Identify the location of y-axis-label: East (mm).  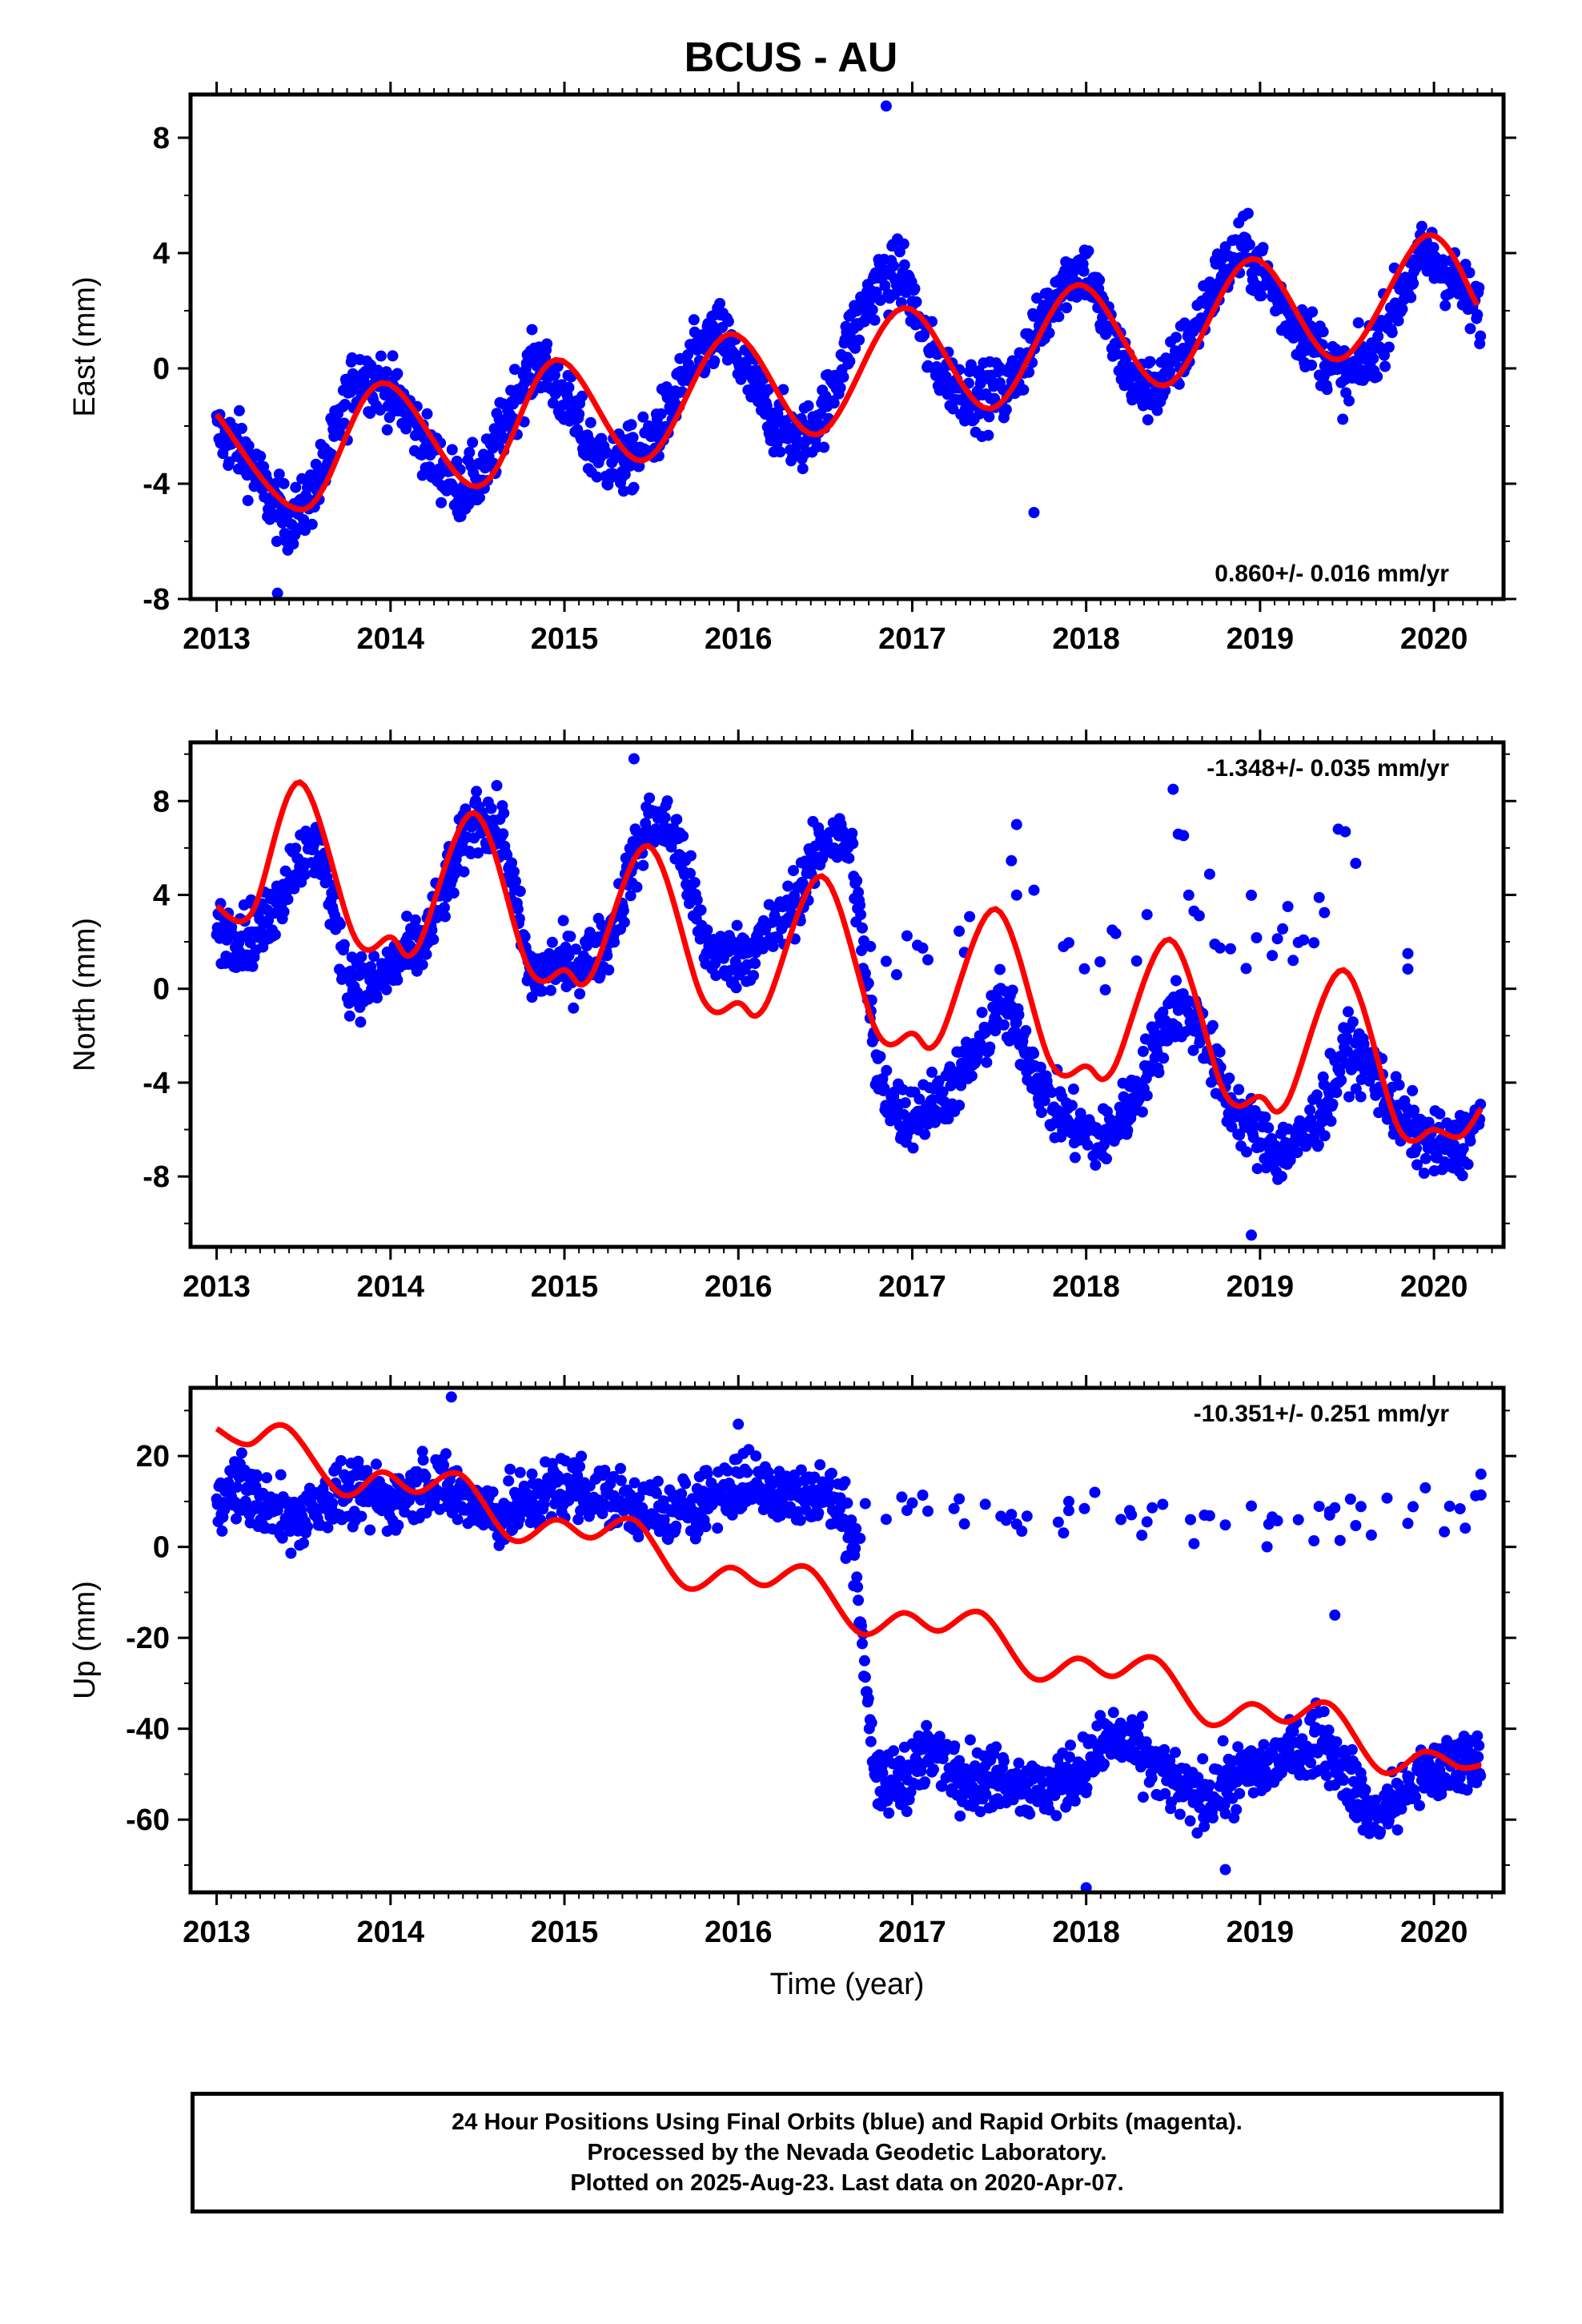
(85, 346).